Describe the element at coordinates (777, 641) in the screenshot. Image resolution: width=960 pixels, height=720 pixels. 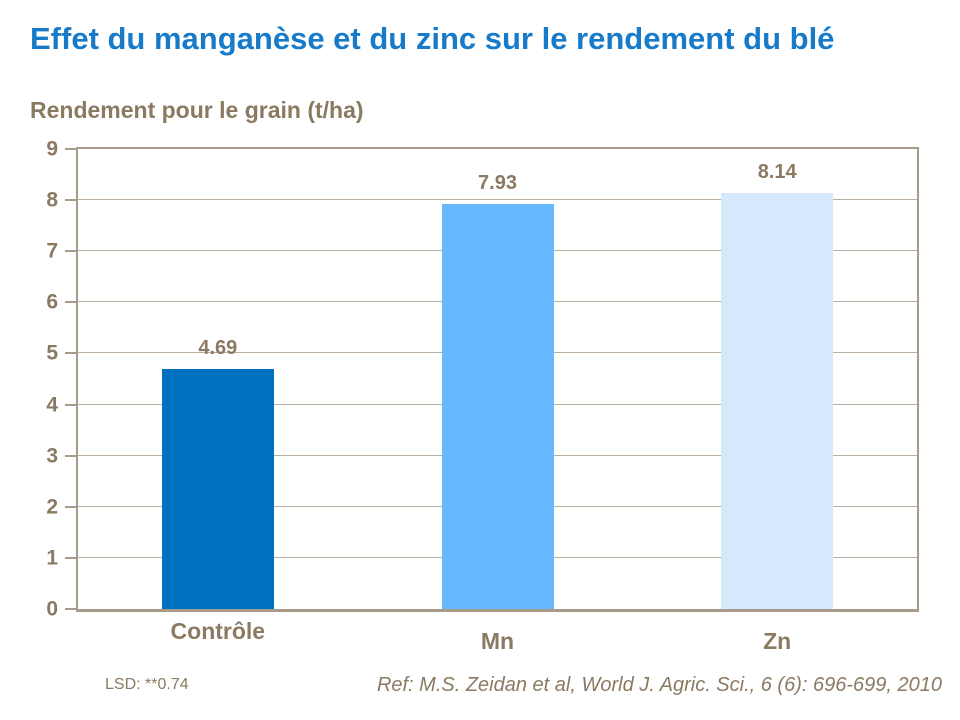
I see `x-axis-label-3: Zn` at that location.